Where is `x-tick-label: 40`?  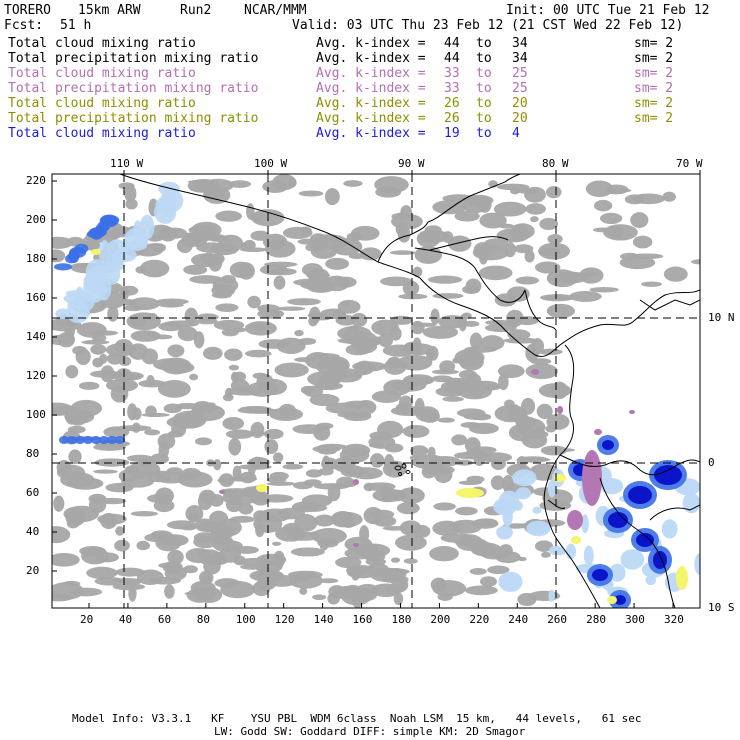 x-tick-label: 40 is located at coordinates (125, 619).